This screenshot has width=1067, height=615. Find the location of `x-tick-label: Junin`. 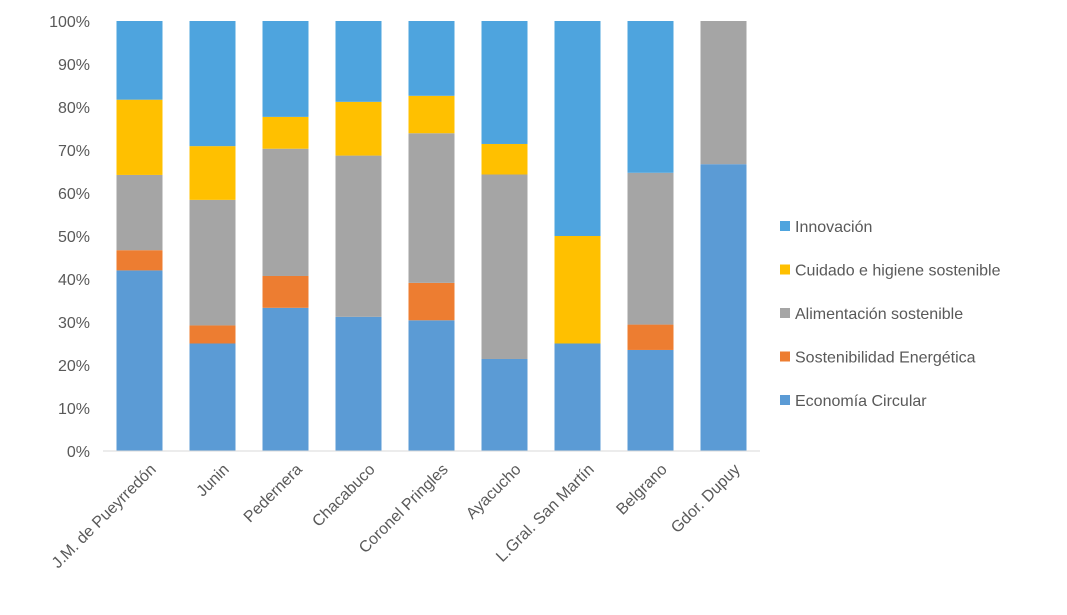

x-tick-label: Junin is located at coordinates (213, 480).